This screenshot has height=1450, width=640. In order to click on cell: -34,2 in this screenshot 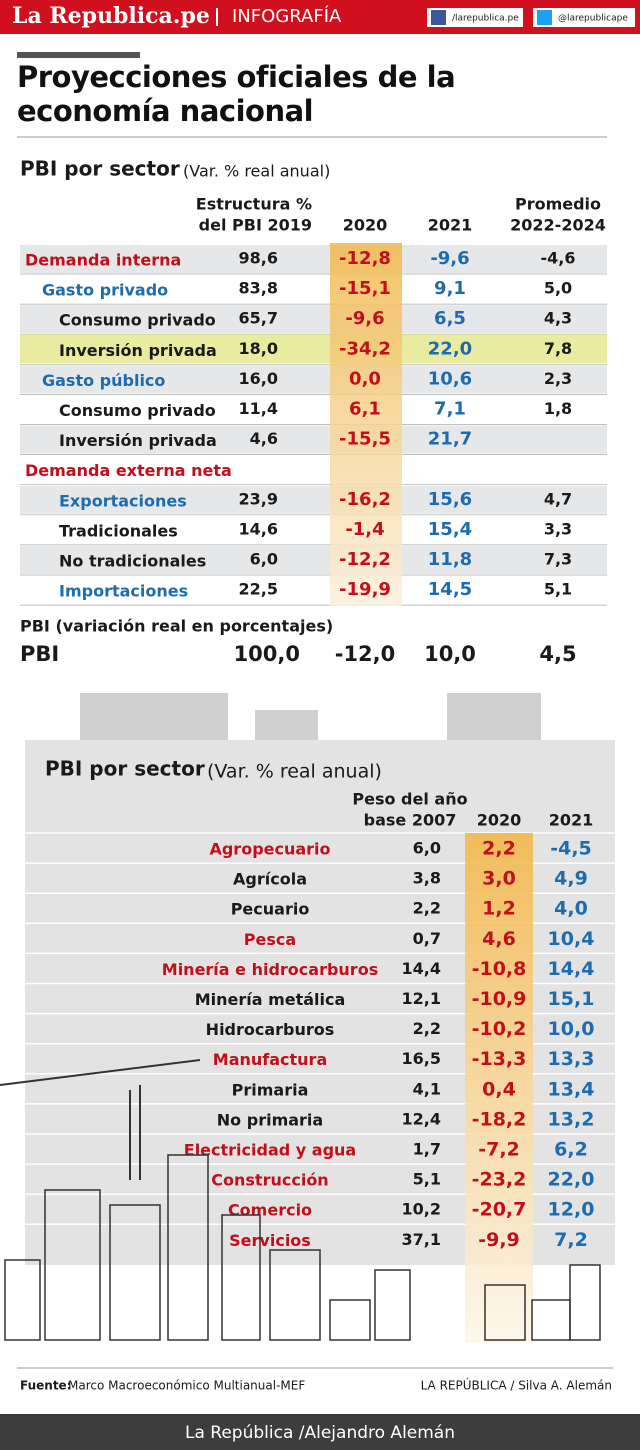, I will do `click(365, 348)`.